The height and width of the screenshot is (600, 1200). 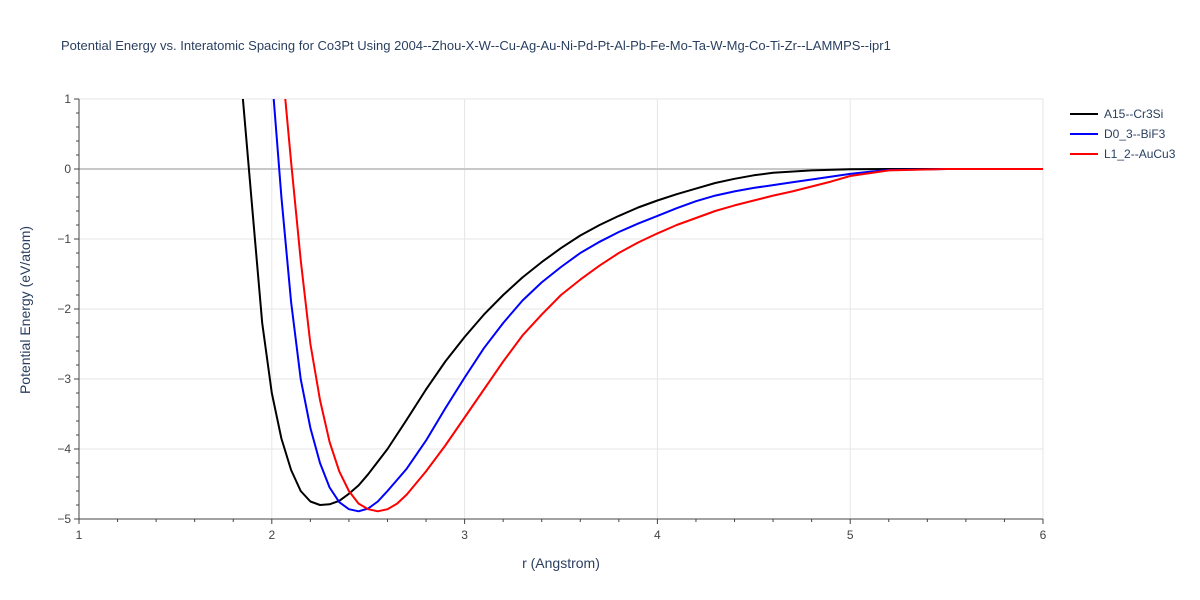 I want to click on legend-item: A15--Cr3Si, so click(x=1116, y=114).